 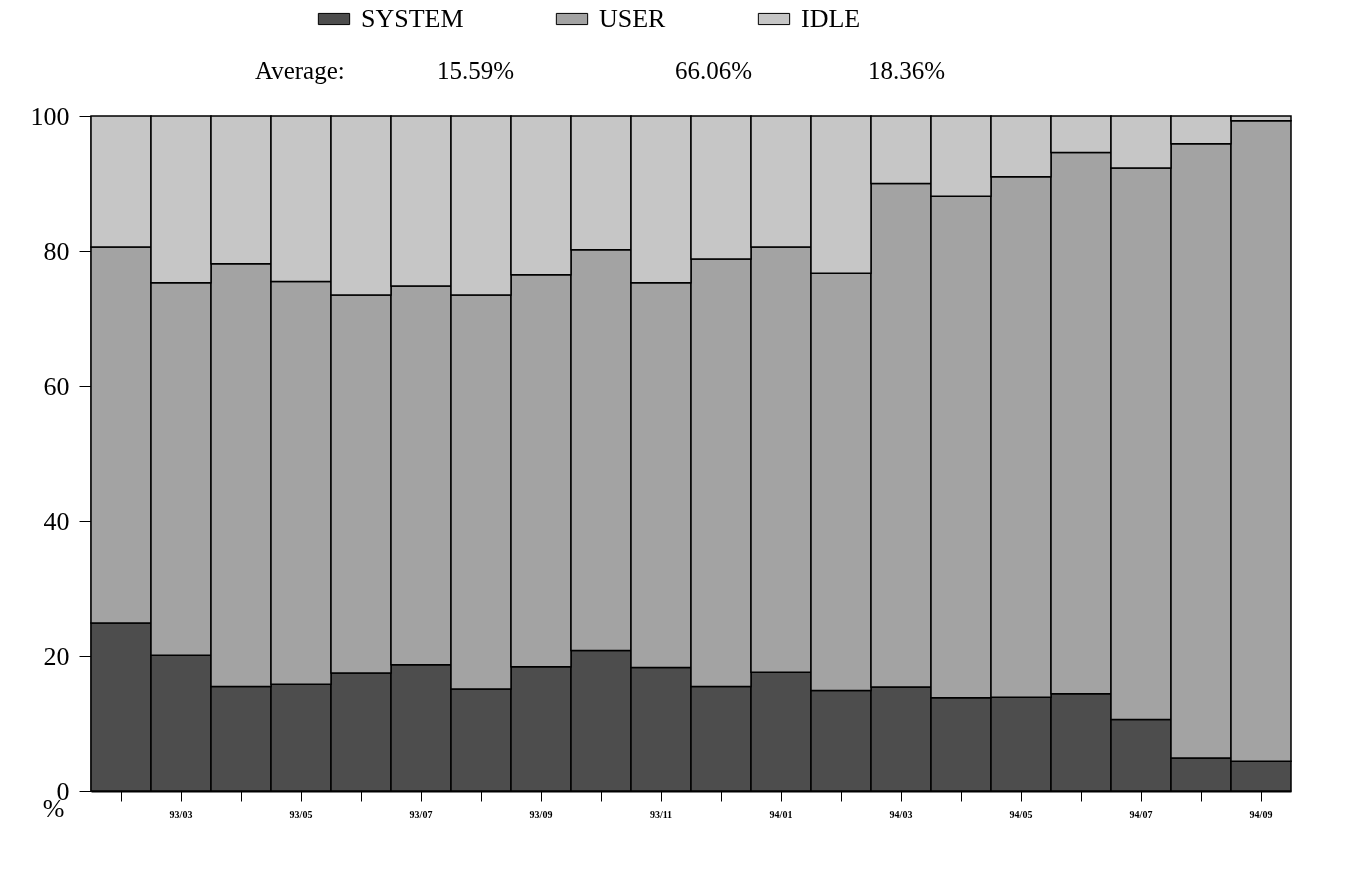 I want to click on x-tick-label: 93/03, so click(x=181, y=814).